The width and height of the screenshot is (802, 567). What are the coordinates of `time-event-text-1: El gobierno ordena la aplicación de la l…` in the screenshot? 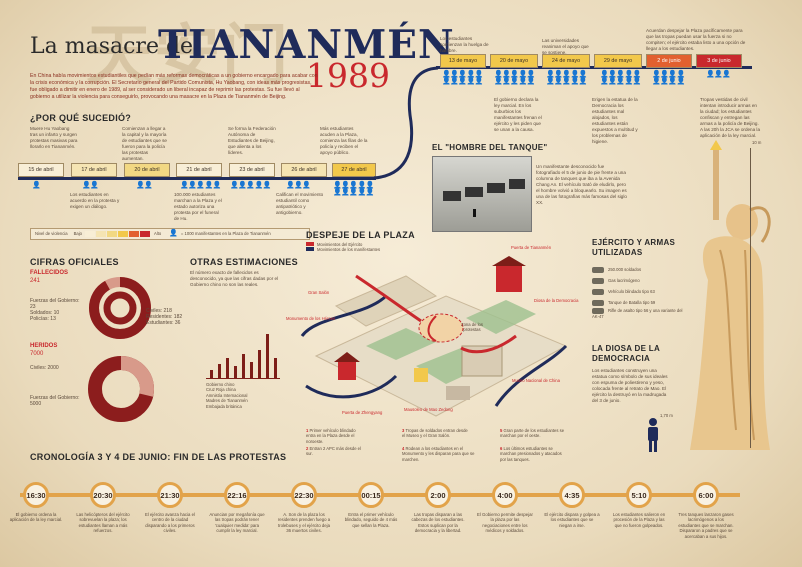 It's located at (36, 517).